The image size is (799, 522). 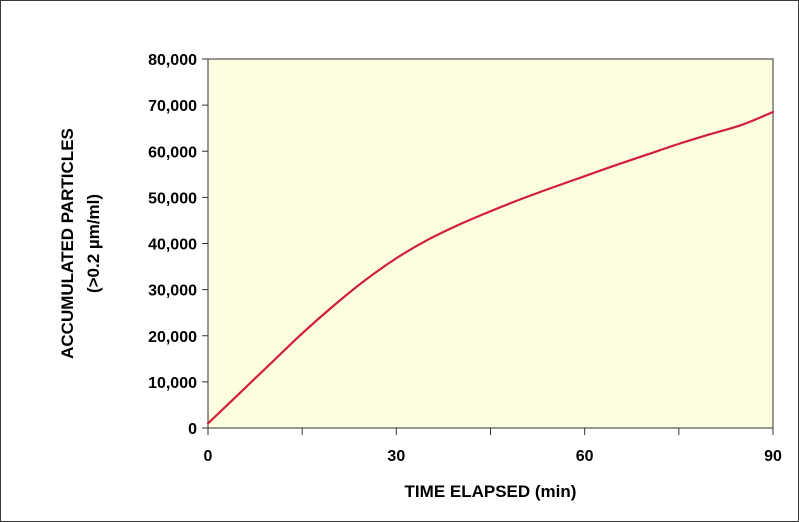 What do you see at coordinates (172, 291) in the screenshot?
I see `y-tick-label: 30,000` at bounding box center [172, 291].